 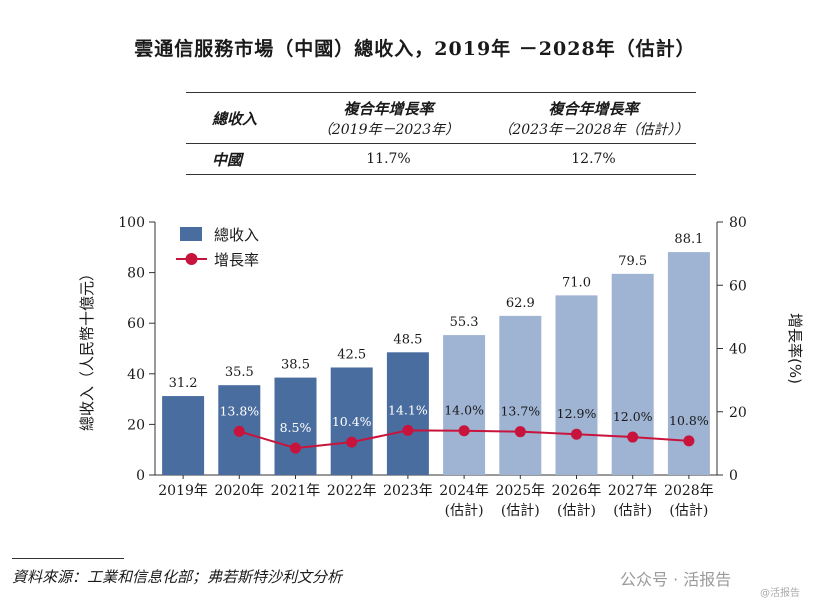 I want to click on watermark-small: @活报告, so click(x=780, y=593).